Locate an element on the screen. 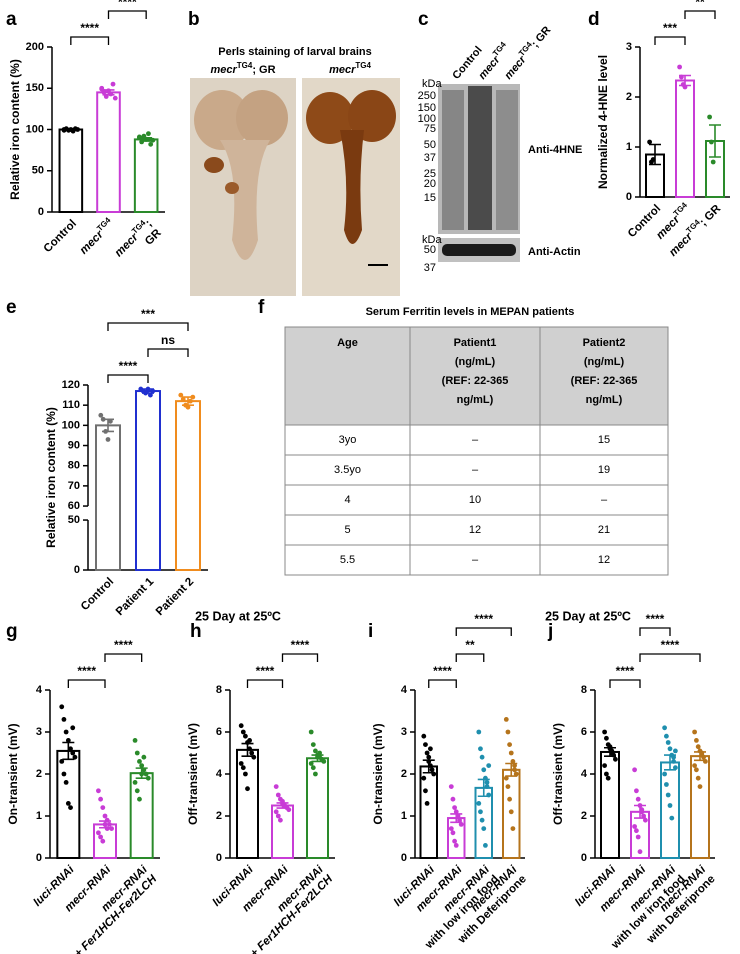 The width and height of the screenshot is (740, 954). x-tick-label: Patient 1 is located at coordinates (135, 596).